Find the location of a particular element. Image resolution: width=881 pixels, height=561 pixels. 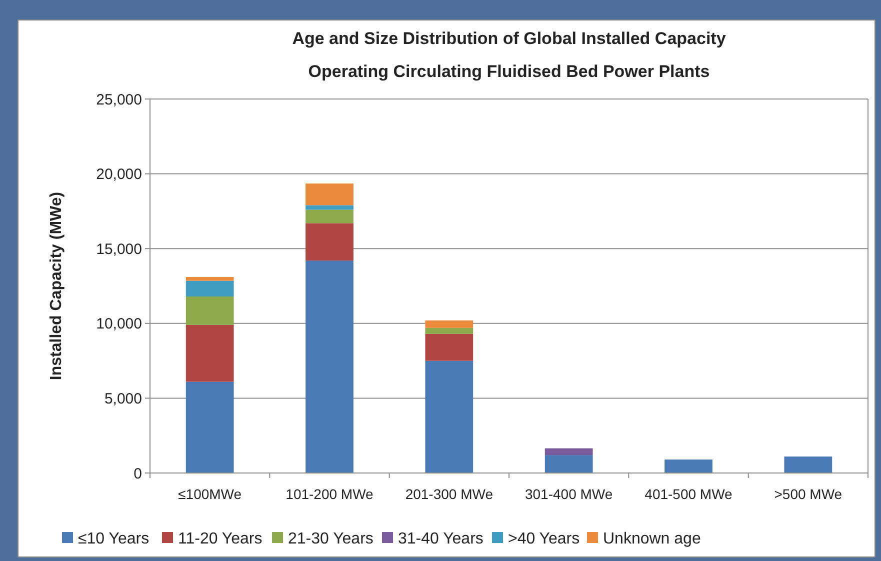

x-tick-label: 201-300 MWe is located at coordinates (449, 494).